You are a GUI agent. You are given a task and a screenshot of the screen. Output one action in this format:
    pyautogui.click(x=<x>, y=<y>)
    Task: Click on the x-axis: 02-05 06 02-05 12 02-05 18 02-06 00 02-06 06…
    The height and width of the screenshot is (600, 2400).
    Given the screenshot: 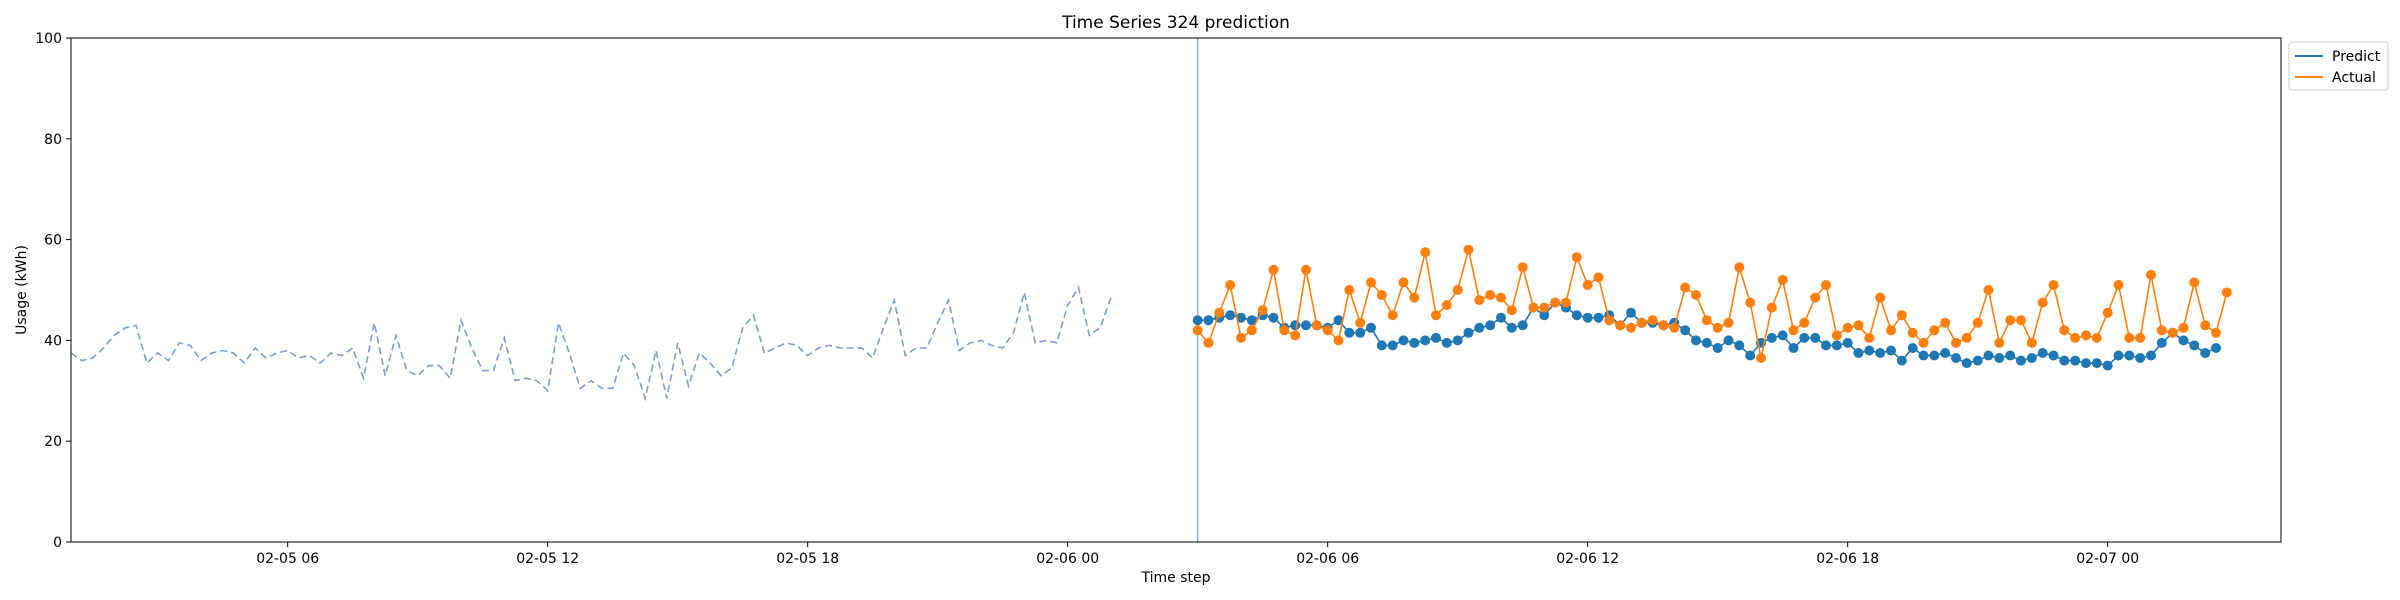 What is the action you would take?
    pyautogui.click(x=1197, y=554)
    